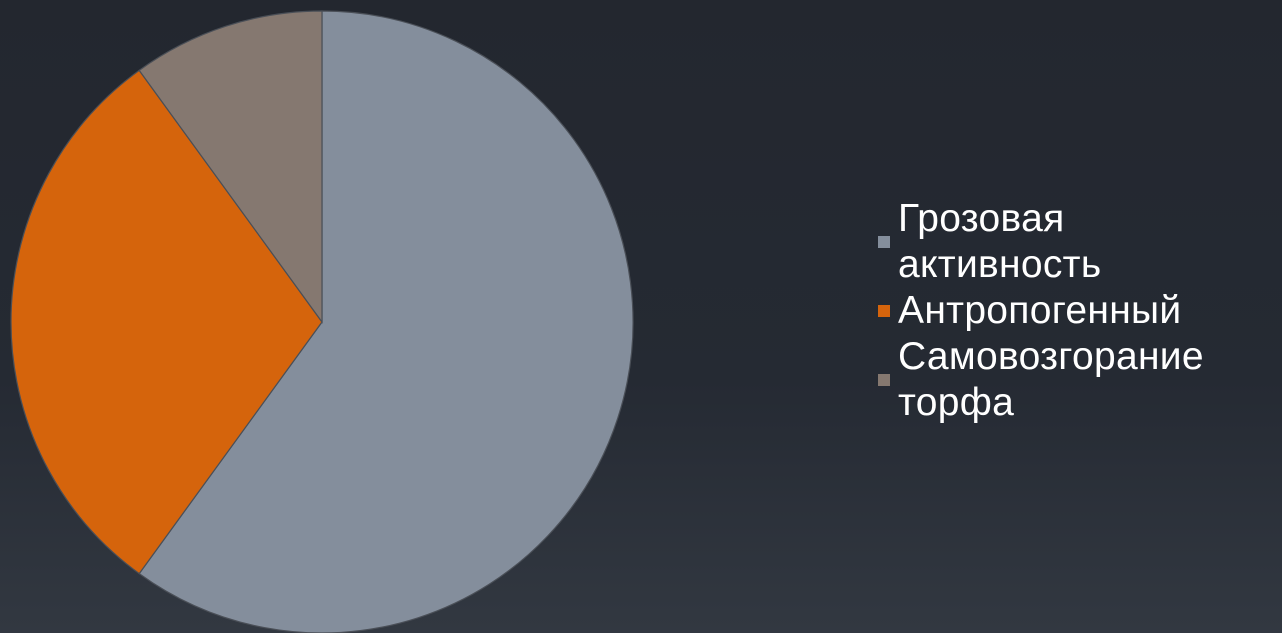 The image size is (1282, 633). I want to click on legend-item: Самовозгорание торфа, so click(1078, 380).